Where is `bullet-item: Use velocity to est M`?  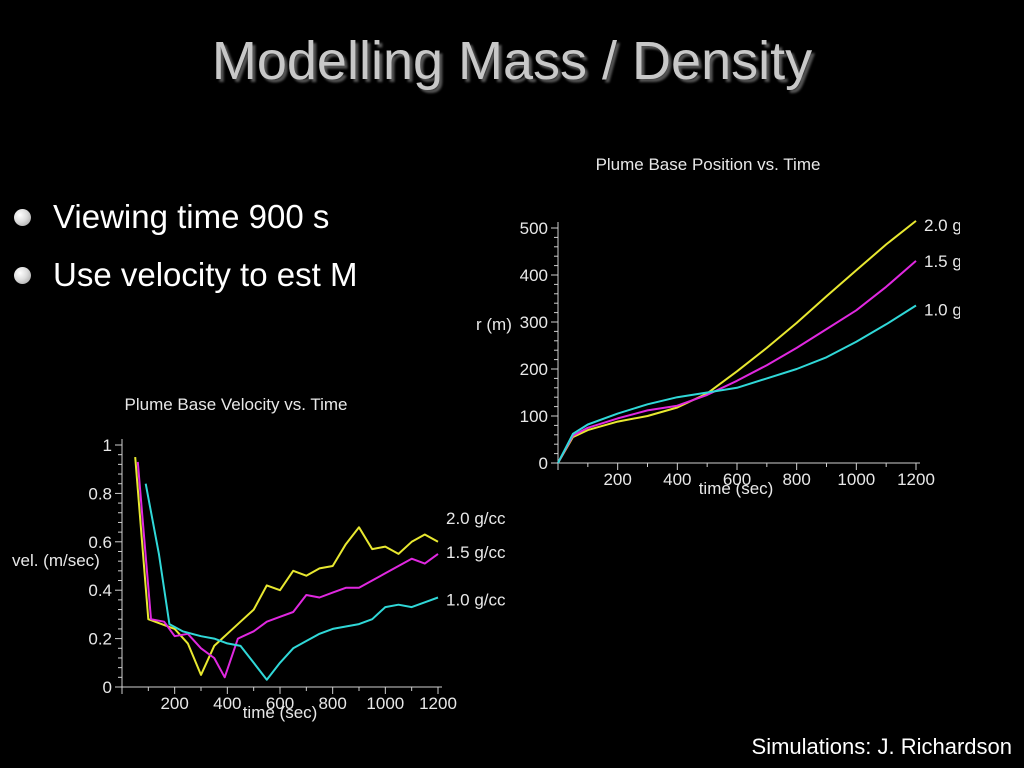
bullet-item: Use velocity to est M is located at coordinates (184, 275).